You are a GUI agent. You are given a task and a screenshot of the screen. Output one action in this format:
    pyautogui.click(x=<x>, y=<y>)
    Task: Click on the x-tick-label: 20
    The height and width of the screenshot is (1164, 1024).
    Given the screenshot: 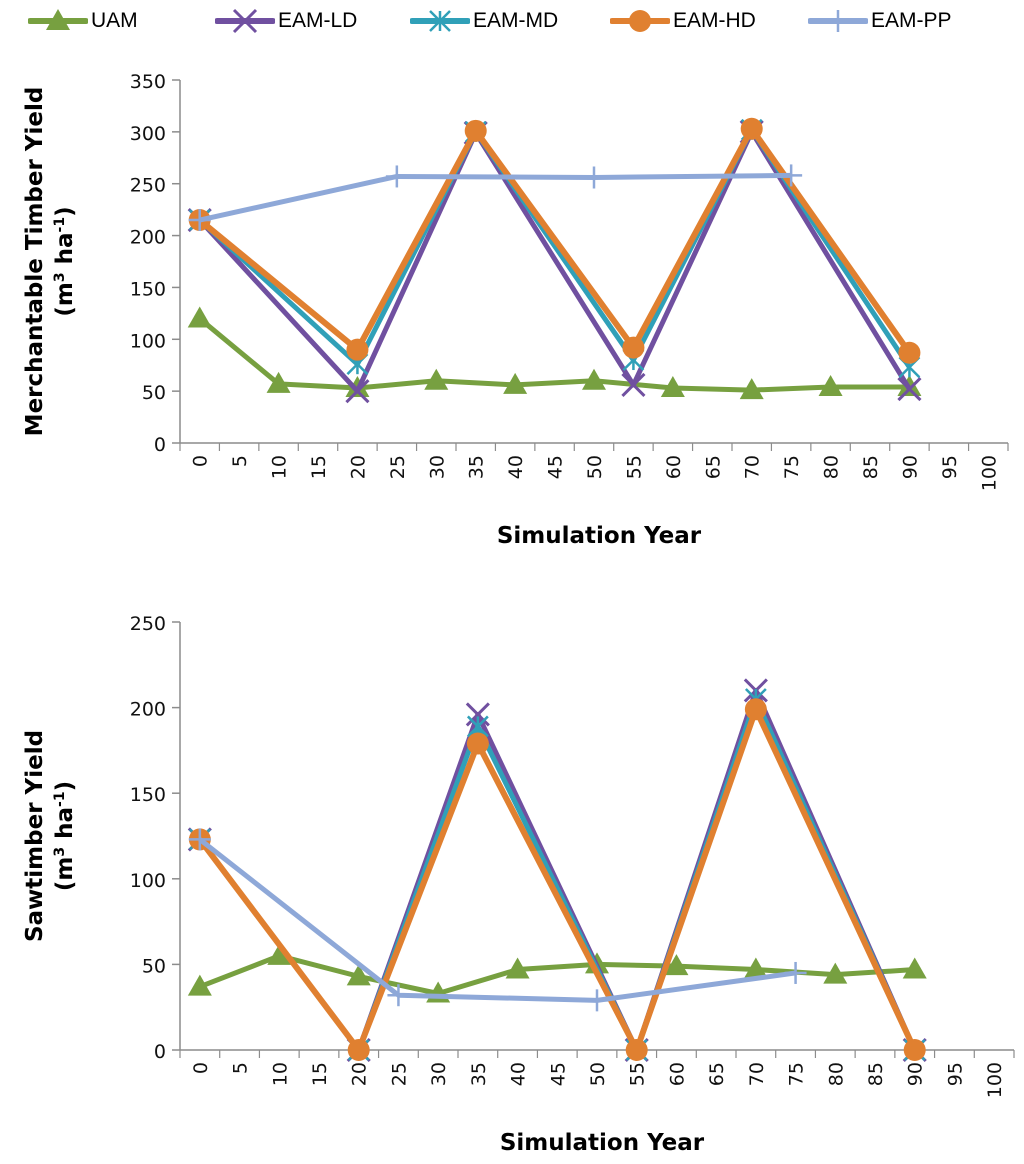 What is the action you would take?
    pyautogui.click(x=360, y=1074)
    